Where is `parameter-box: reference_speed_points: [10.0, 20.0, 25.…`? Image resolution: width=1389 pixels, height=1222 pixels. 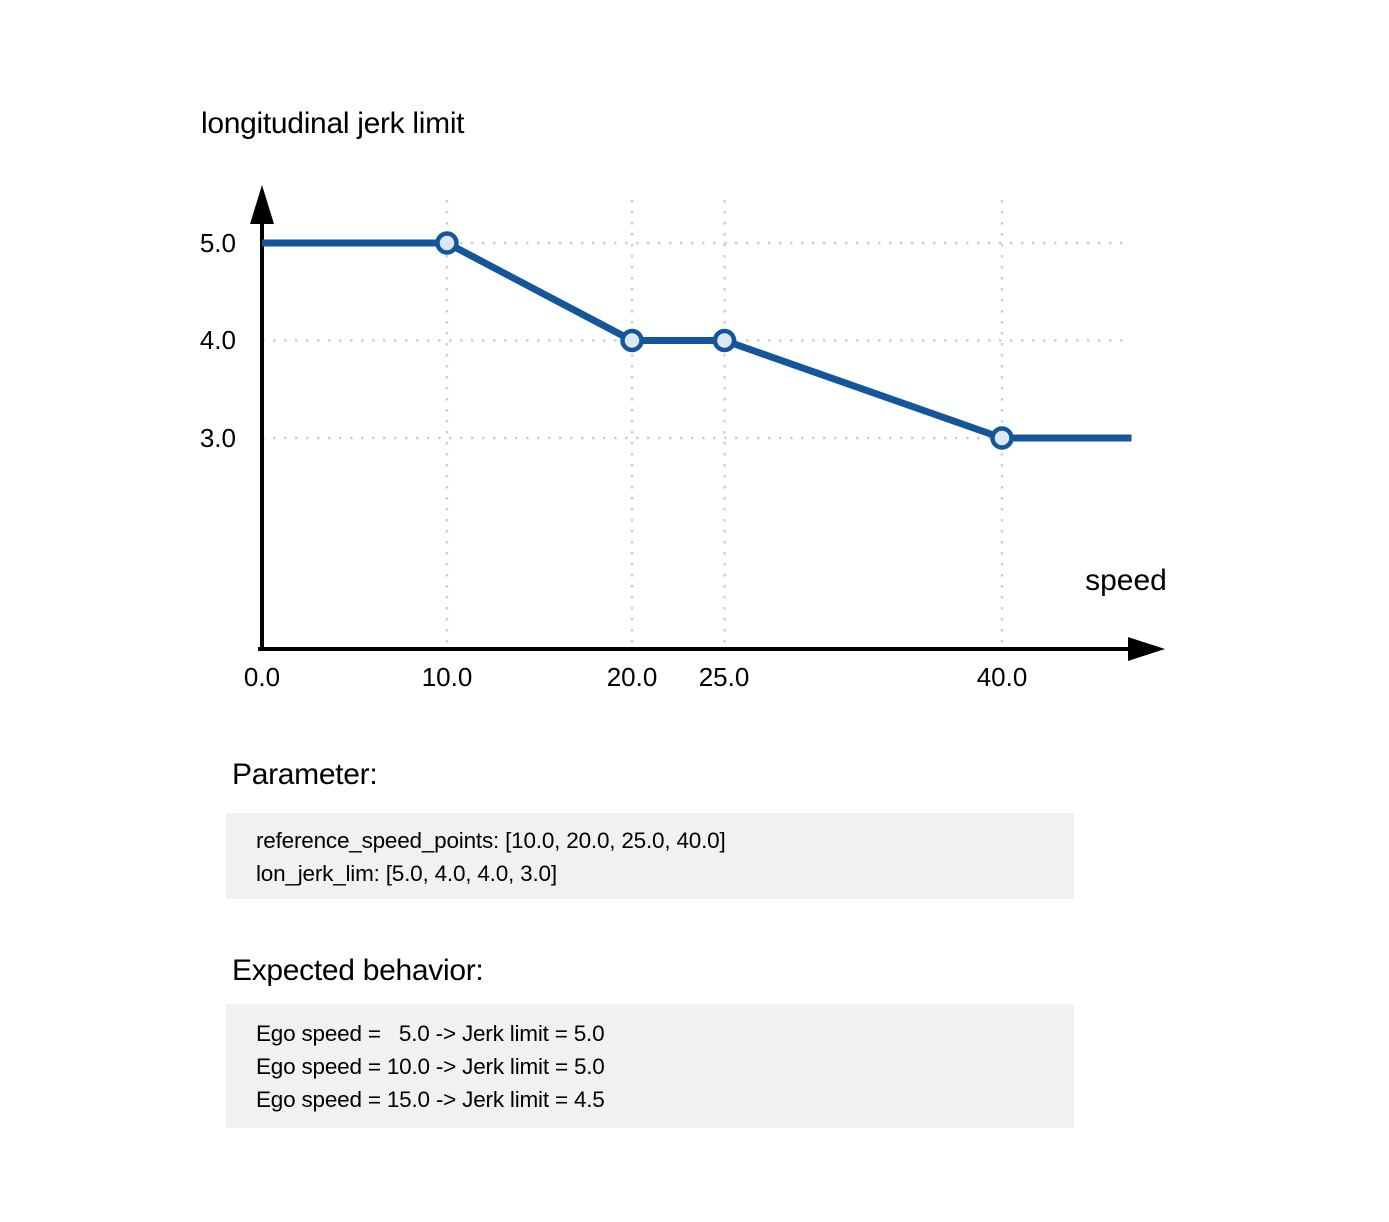
parameter-box: reference_speed_points: [10.0, 20.0, 25.… is located at coordinates (650, 856).